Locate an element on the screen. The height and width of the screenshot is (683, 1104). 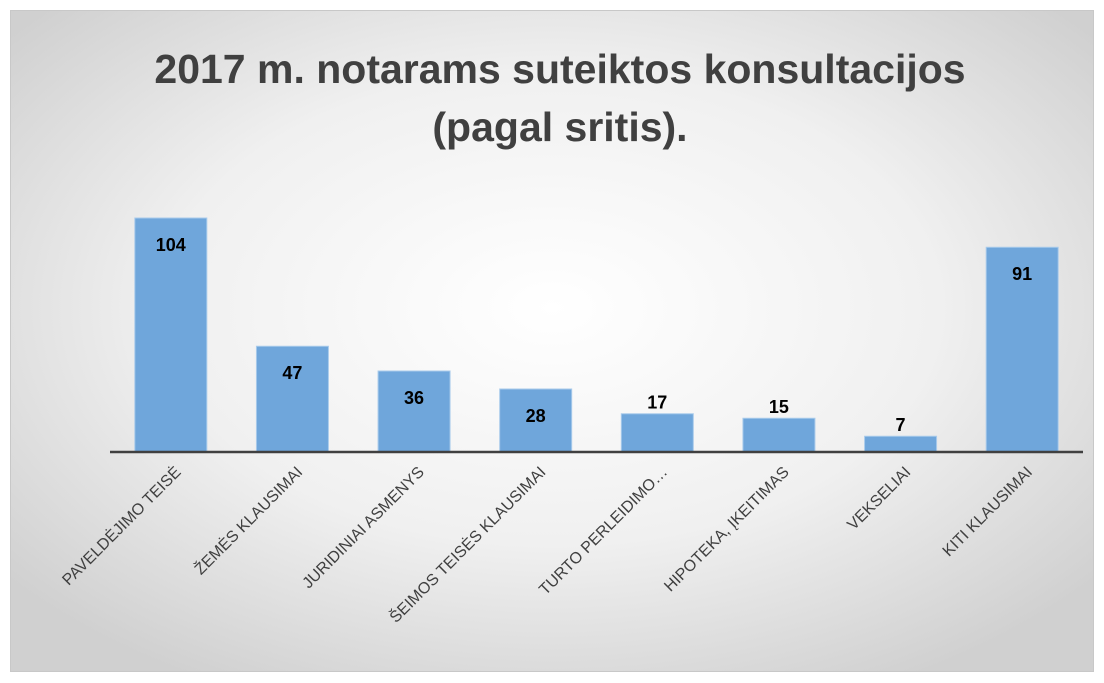
data-label: 7 is located at coordinates (901, 425).